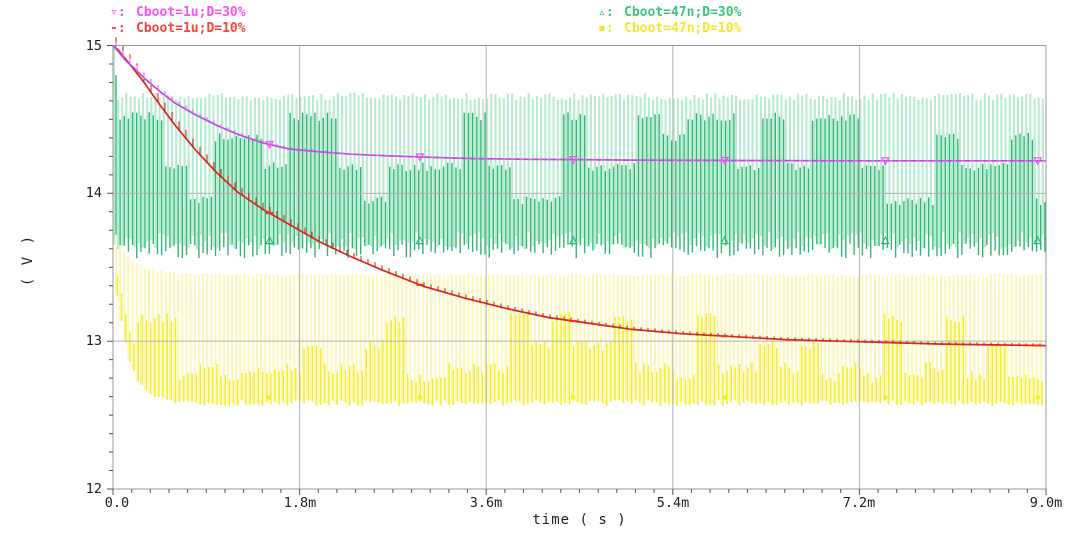 The width and height of the screenshot is (1080, 535). I want to click on legend-item: -: Cboot=1u;D=10%, so click(178, 29).